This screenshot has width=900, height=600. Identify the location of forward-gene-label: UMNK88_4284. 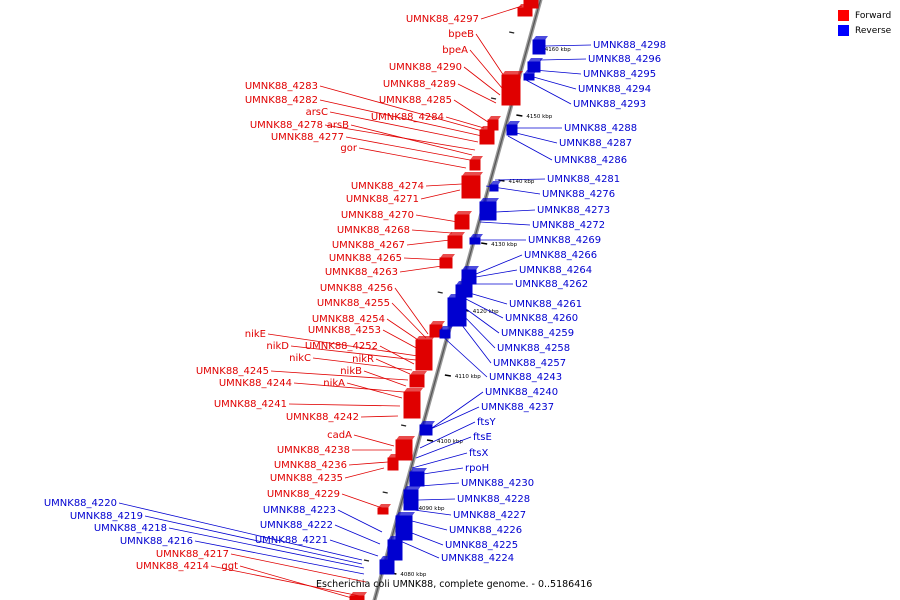
(407, 117).